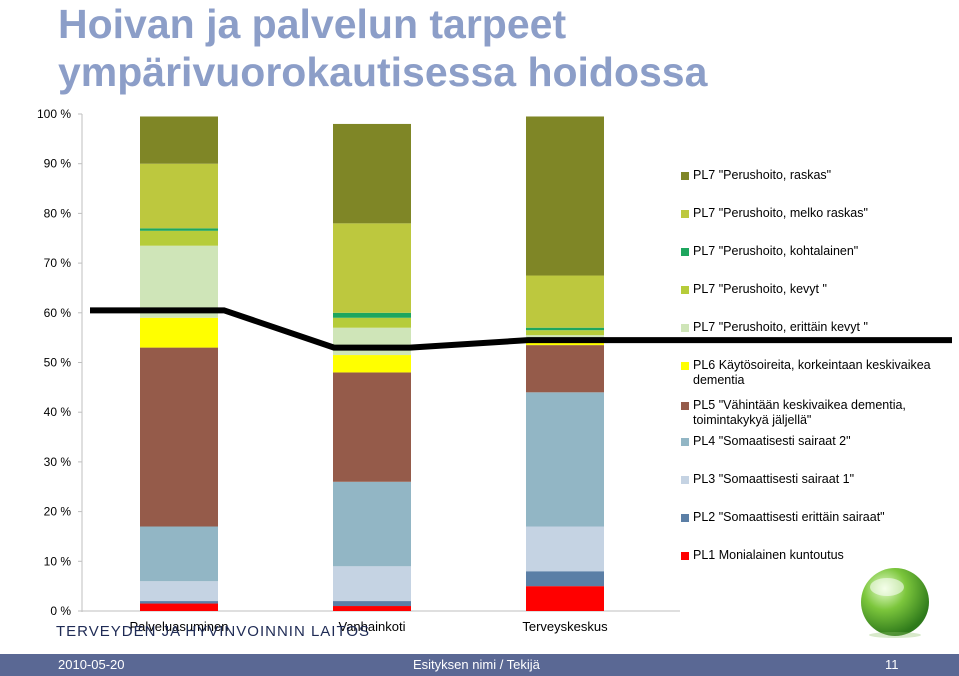 Image resolution: width=959 pixels, height=676 pixels. Describe the element at coordinates (58, 164) in the screenshot. I see `y-tick-label: 90 %` at that location.